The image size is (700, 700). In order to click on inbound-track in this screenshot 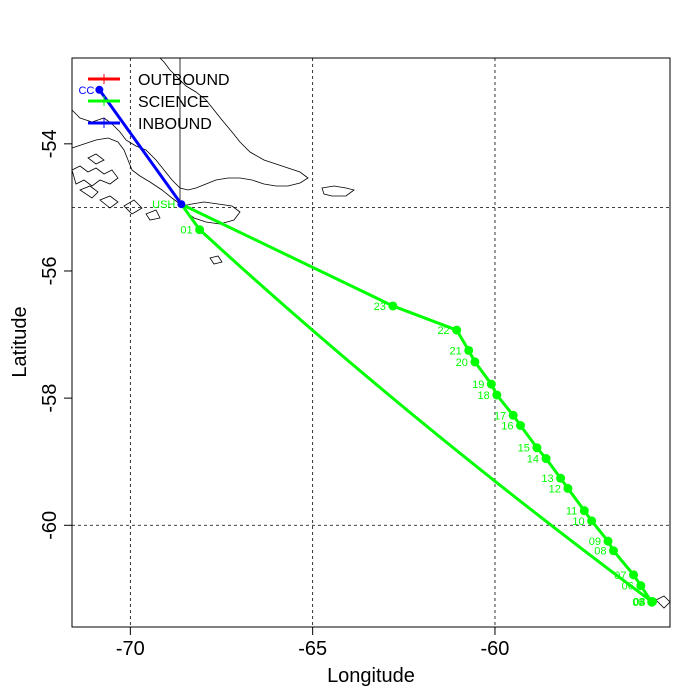, I will do `click(140, 147)`.